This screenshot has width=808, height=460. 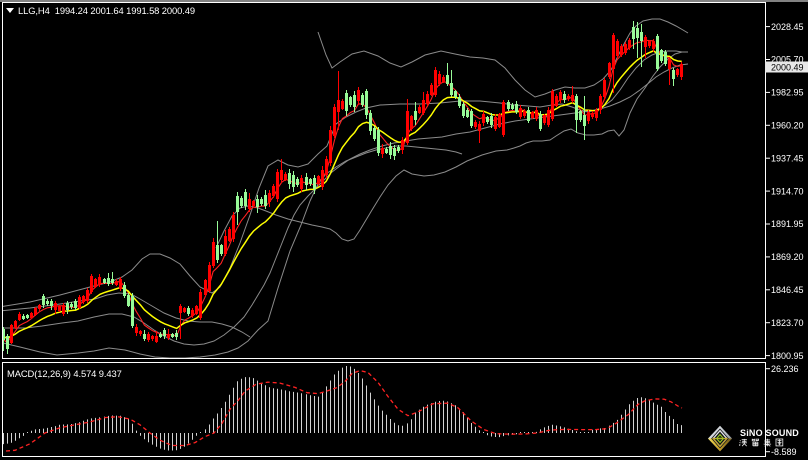 I want to click on svg-text: SiNO SOUND, so click(x=769, y=433).